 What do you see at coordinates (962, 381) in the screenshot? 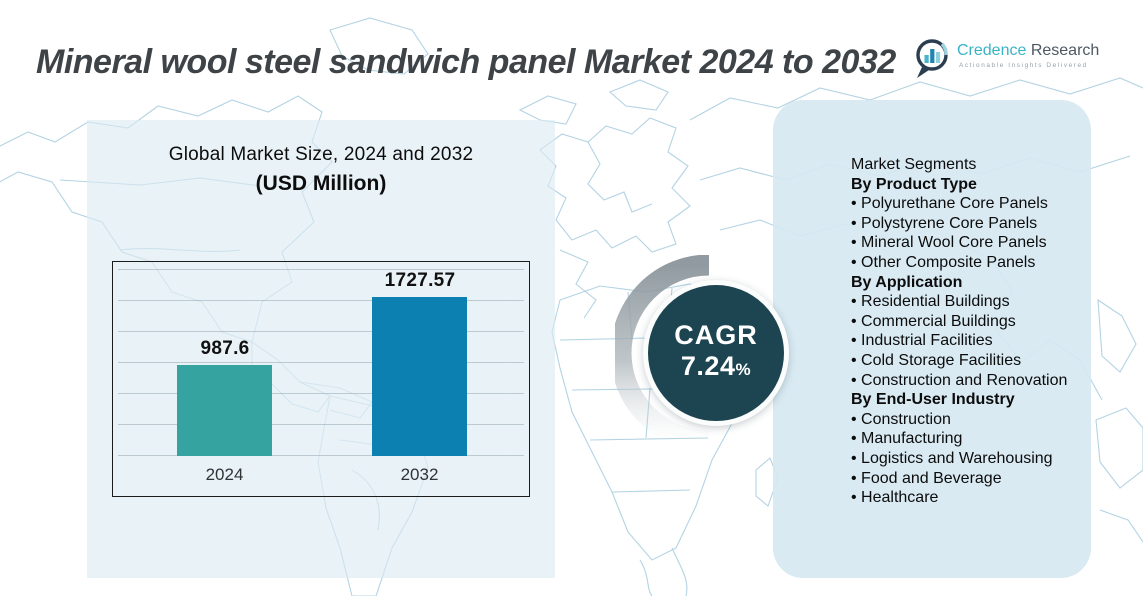
I see `segment-item: Construction and Renovation` at bounding box center [962, 381].